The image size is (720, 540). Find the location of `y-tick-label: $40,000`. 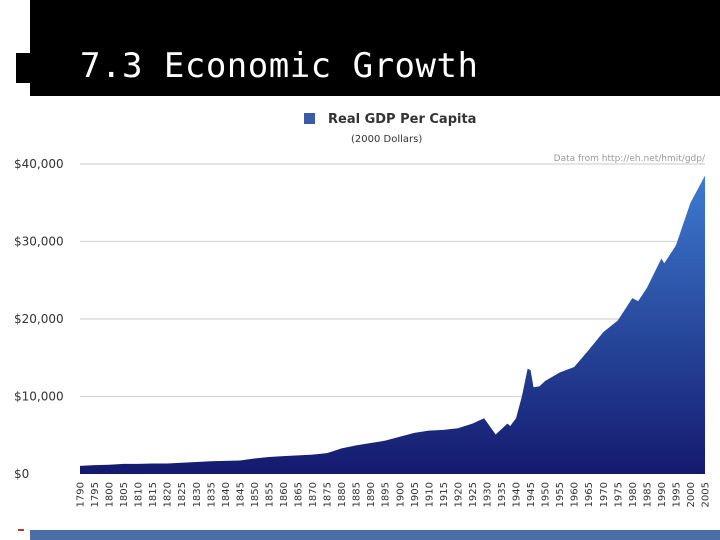

y-tick-label: $40,000 is located at coordinates (39, 164).